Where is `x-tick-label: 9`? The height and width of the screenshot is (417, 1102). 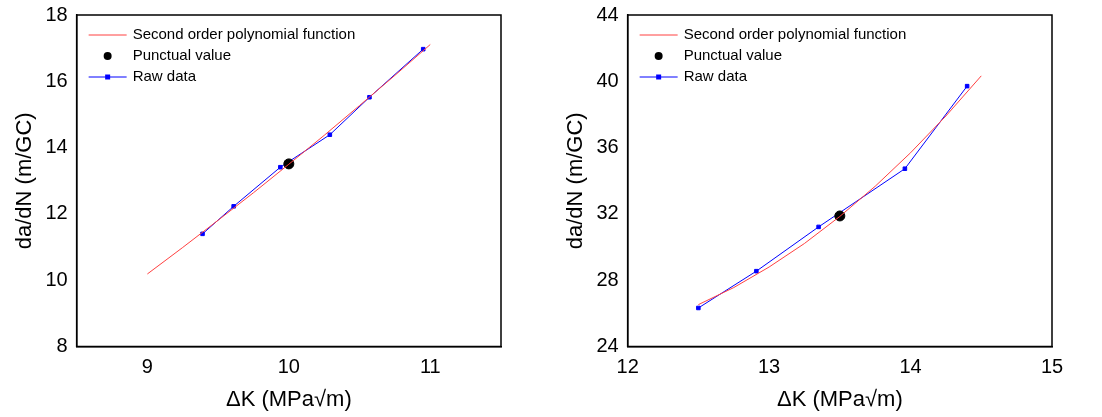
x-tick-label: 9 is located at coordinates (147, 366).